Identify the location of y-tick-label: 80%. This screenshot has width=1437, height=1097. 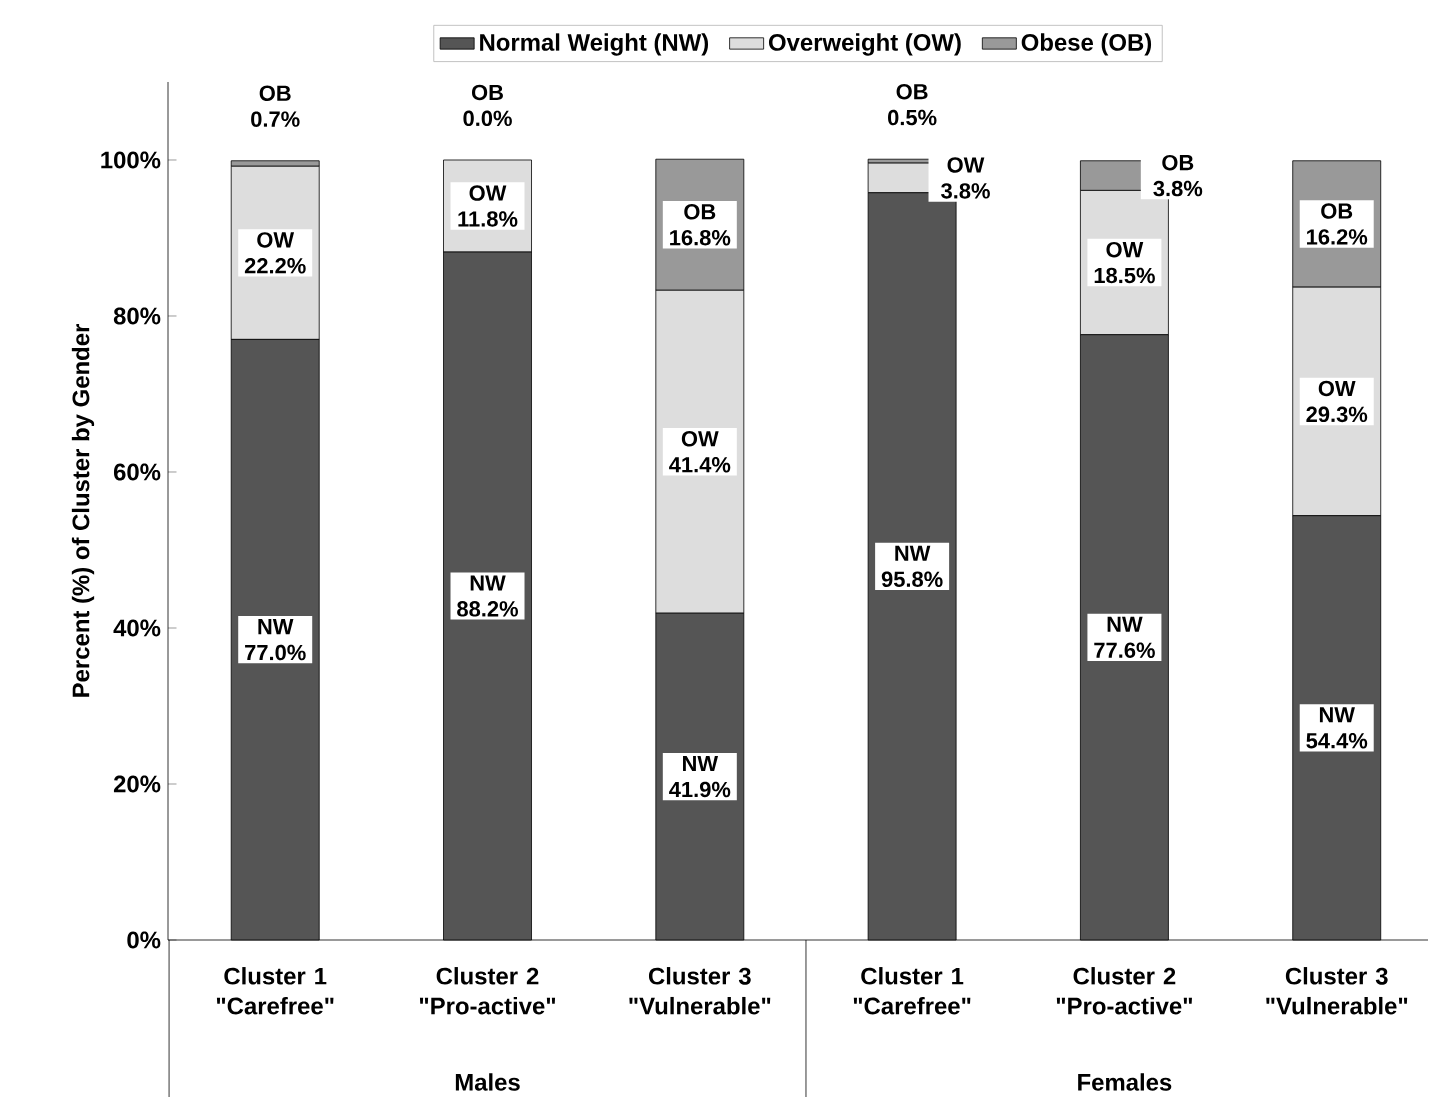
(137, 316).